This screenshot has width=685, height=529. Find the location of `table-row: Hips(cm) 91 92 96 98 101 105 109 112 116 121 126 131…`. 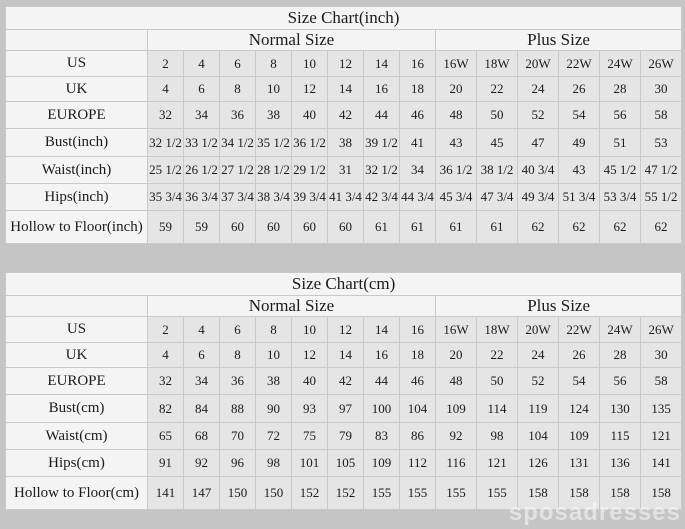

table-row: Hips(cm) 91 92 96 98 101 105 109 112 116 121 126 131… is located at coordinates (344, 463).